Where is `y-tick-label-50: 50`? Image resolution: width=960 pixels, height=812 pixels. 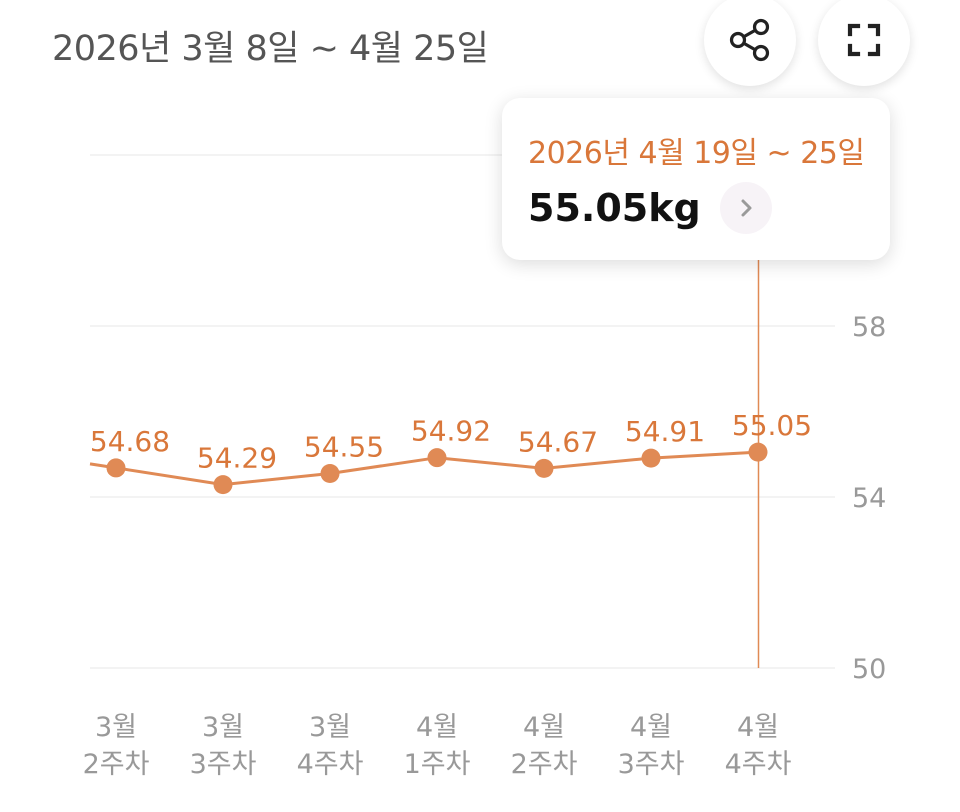
y-tick-label-50: 50 is located at coordinates (869, 669).